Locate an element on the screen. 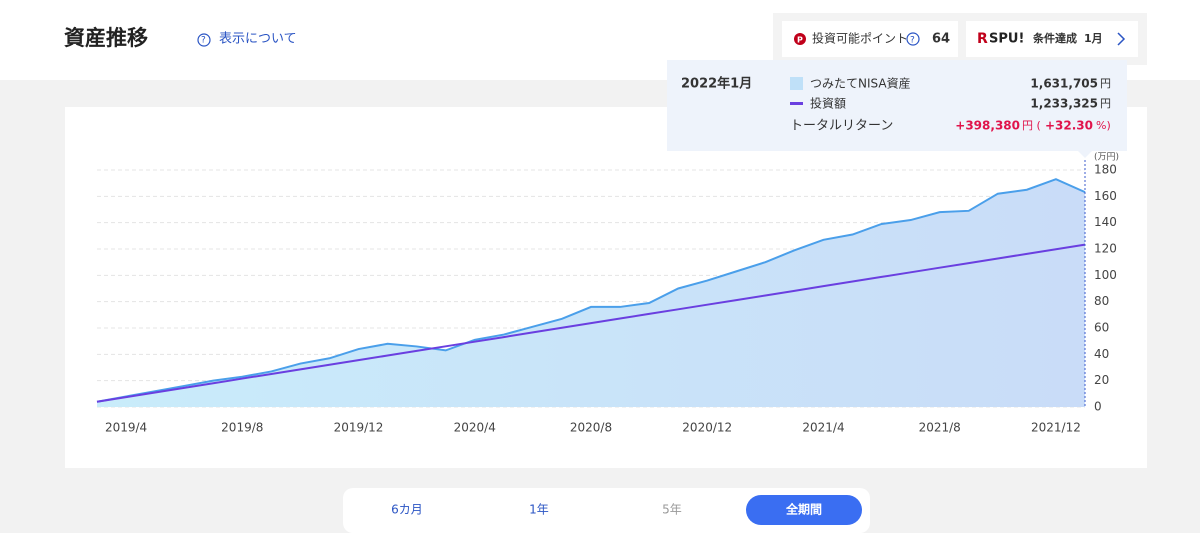 The height and width of the screenshot is (533, 1200). y-tick-label: 160 is located at coordinates (1105, 196).